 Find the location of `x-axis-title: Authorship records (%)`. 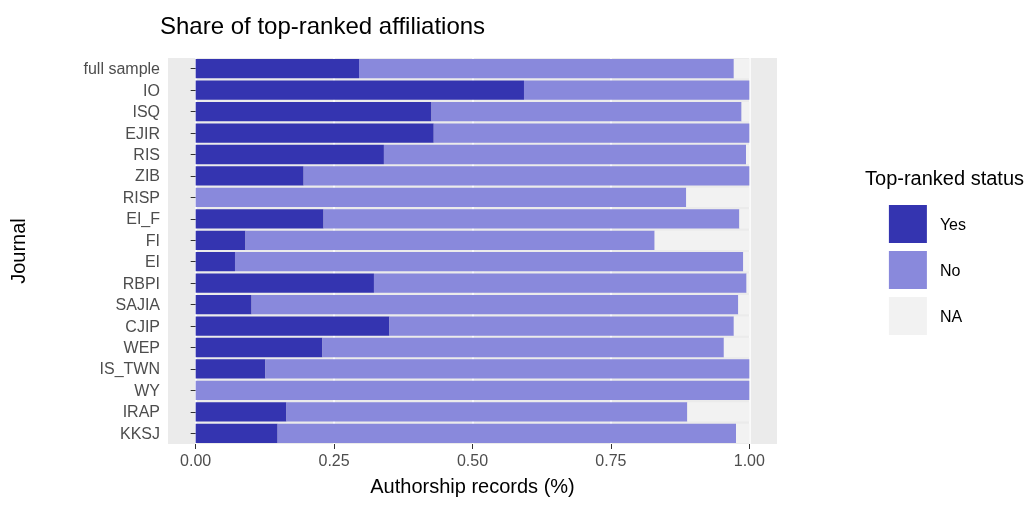

x-axis-title: Authorship records (%) is located at coordinates (472, 486).